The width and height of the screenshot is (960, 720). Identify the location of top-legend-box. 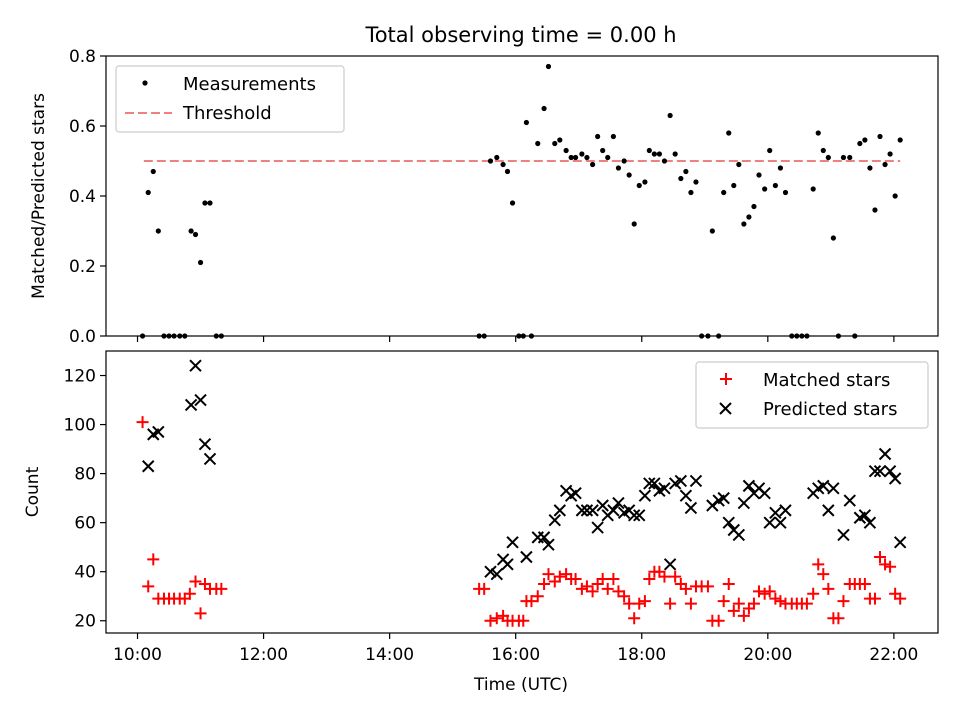
(230, 99).